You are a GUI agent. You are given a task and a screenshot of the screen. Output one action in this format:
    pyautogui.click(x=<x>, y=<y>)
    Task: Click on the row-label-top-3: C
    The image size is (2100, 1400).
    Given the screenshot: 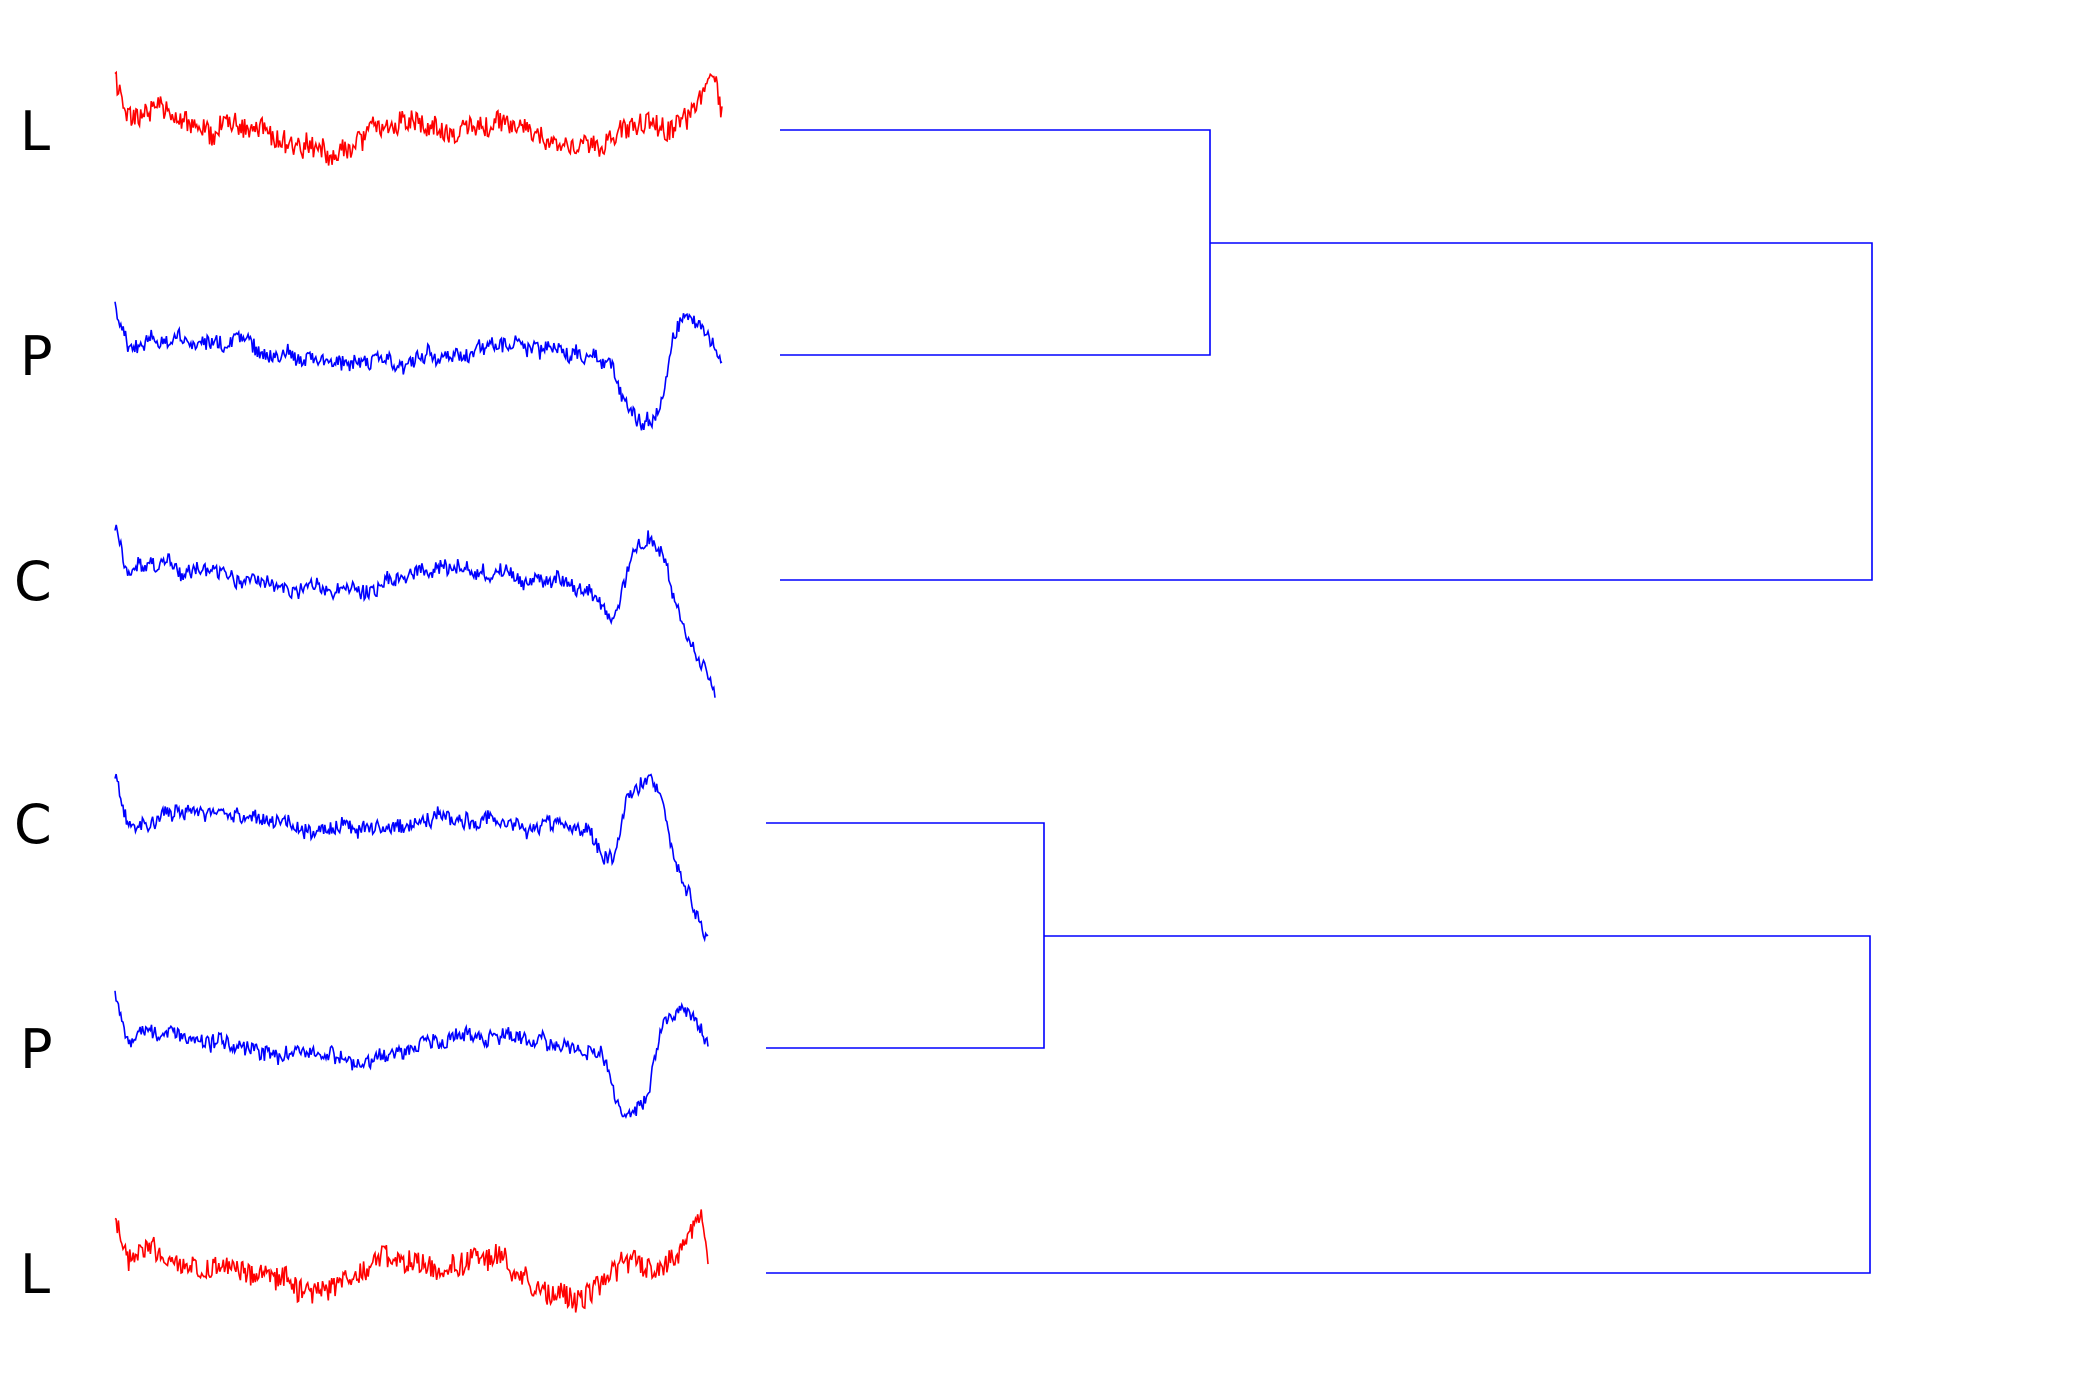 What is the action you would take?
    pyautogui.click(x=33, y=581)
    